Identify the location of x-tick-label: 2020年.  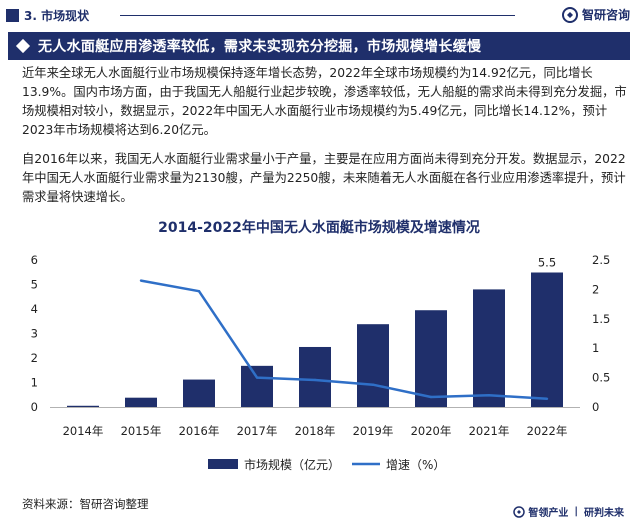
(431, 431).